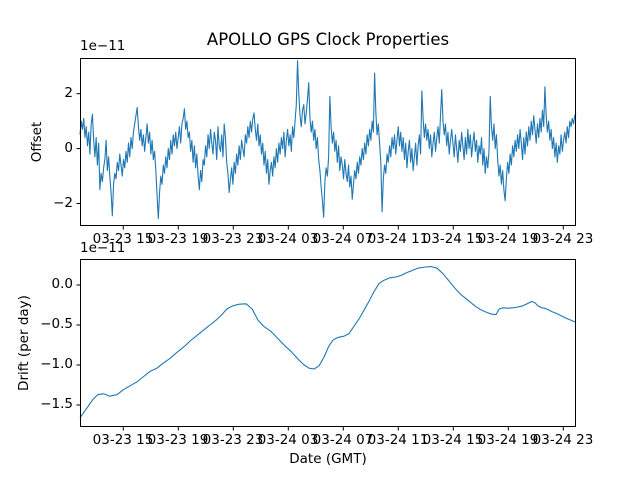 This screenshot has width=640, height=480. I want to click on bottom-x-tick-label: 03-23 23, so click(233, 440).